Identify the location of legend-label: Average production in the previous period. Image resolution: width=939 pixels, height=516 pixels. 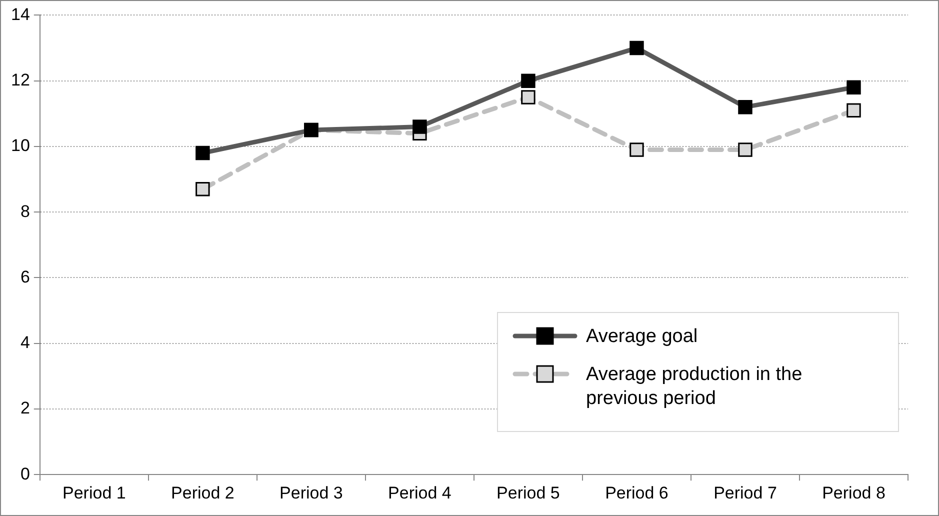
(695, 387).